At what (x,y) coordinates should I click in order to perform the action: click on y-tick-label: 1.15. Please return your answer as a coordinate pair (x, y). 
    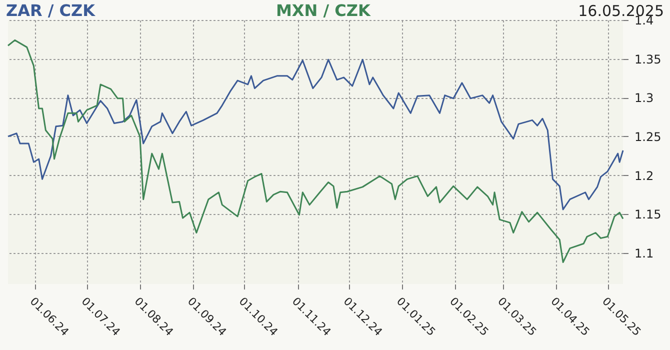
    Looking at the image, I should click on (648, 215).